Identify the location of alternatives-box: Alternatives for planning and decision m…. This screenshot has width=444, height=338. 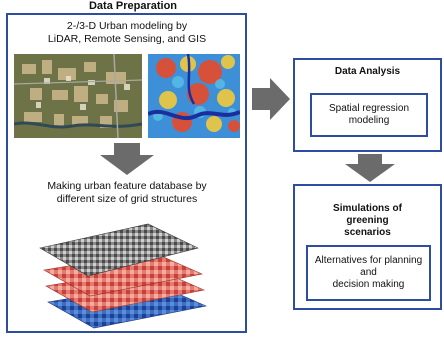
(368, 273).